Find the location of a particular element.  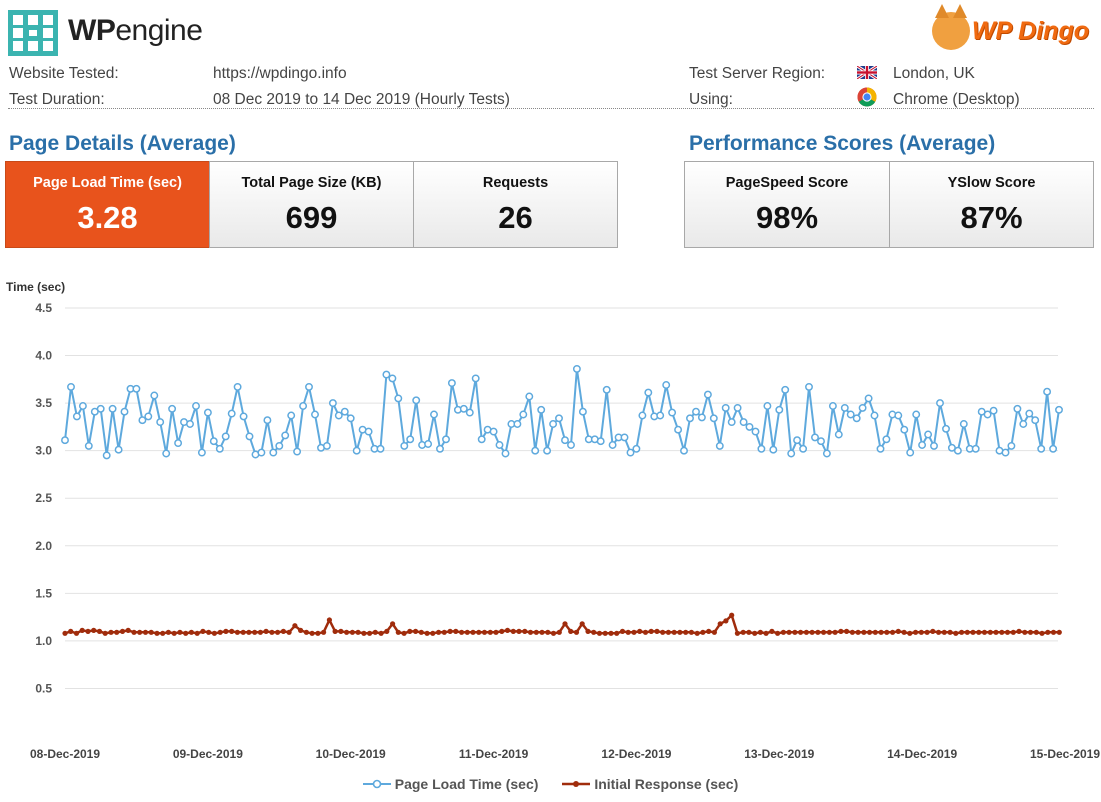

x-tick-label: 14-Dec-2019 is located at coordinates (922, 754).